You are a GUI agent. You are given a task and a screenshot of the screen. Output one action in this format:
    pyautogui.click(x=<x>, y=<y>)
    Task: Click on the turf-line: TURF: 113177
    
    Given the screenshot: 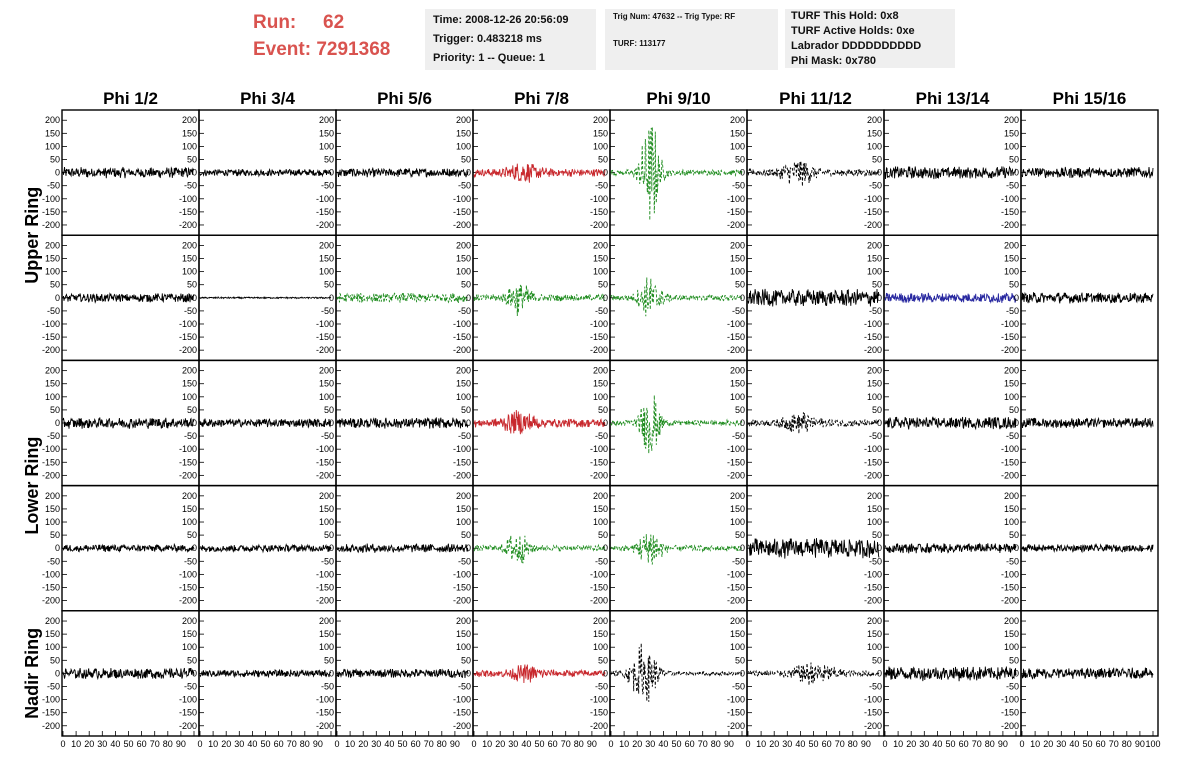 What is the action you would take?
    pyautogui.click(x=639, y=43)
    